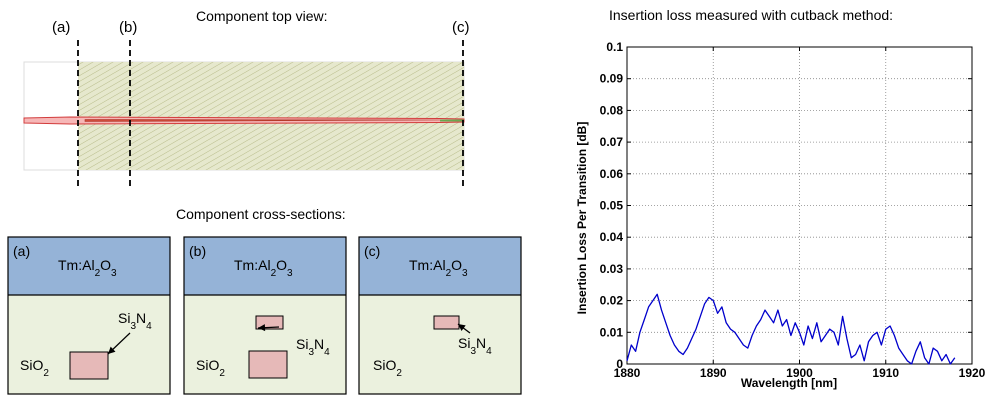  I want to click on core-arrowhead-c, so click(462, 327).